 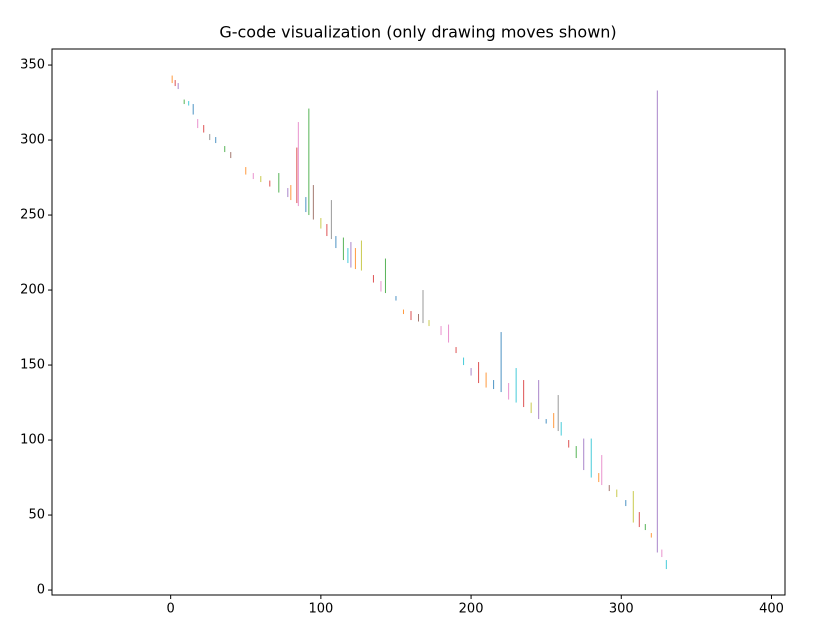 What do you see at coordinates (32, 290) in the screenshot?
I see `y-tick-label: 200` at bounding box center [32, 290].